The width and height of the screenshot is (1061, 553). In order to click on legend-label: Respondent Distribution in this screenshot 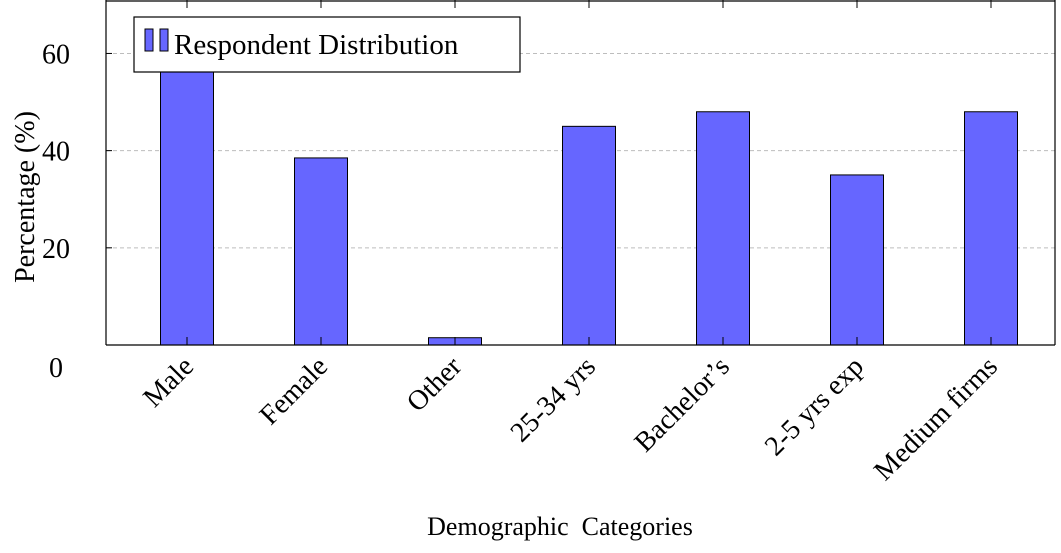, I will do `click(316, 45)`.